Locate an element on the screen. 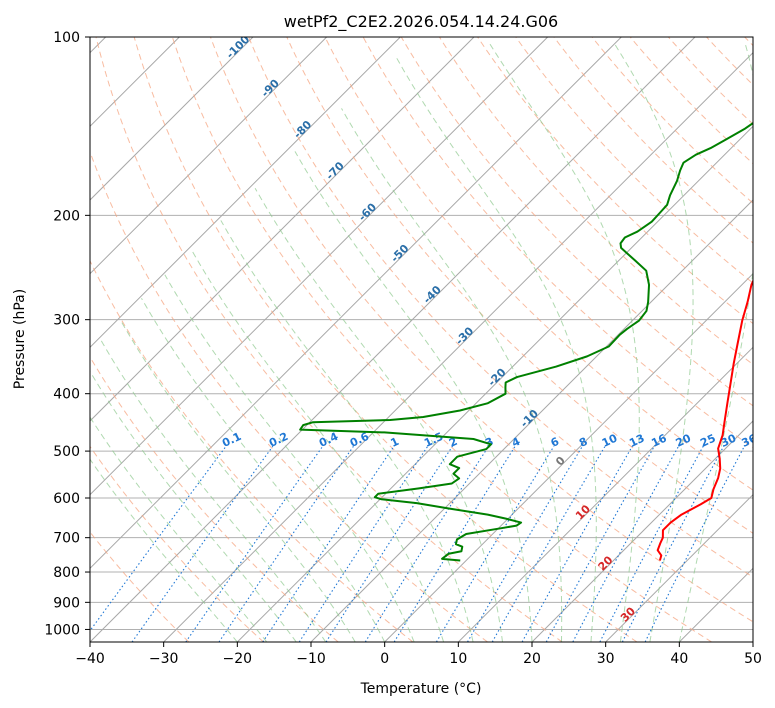 Image resolution: width=775 pixels, height=708 pixels. mixing-ratio-label: 36 is located at coordinates (750, 440).